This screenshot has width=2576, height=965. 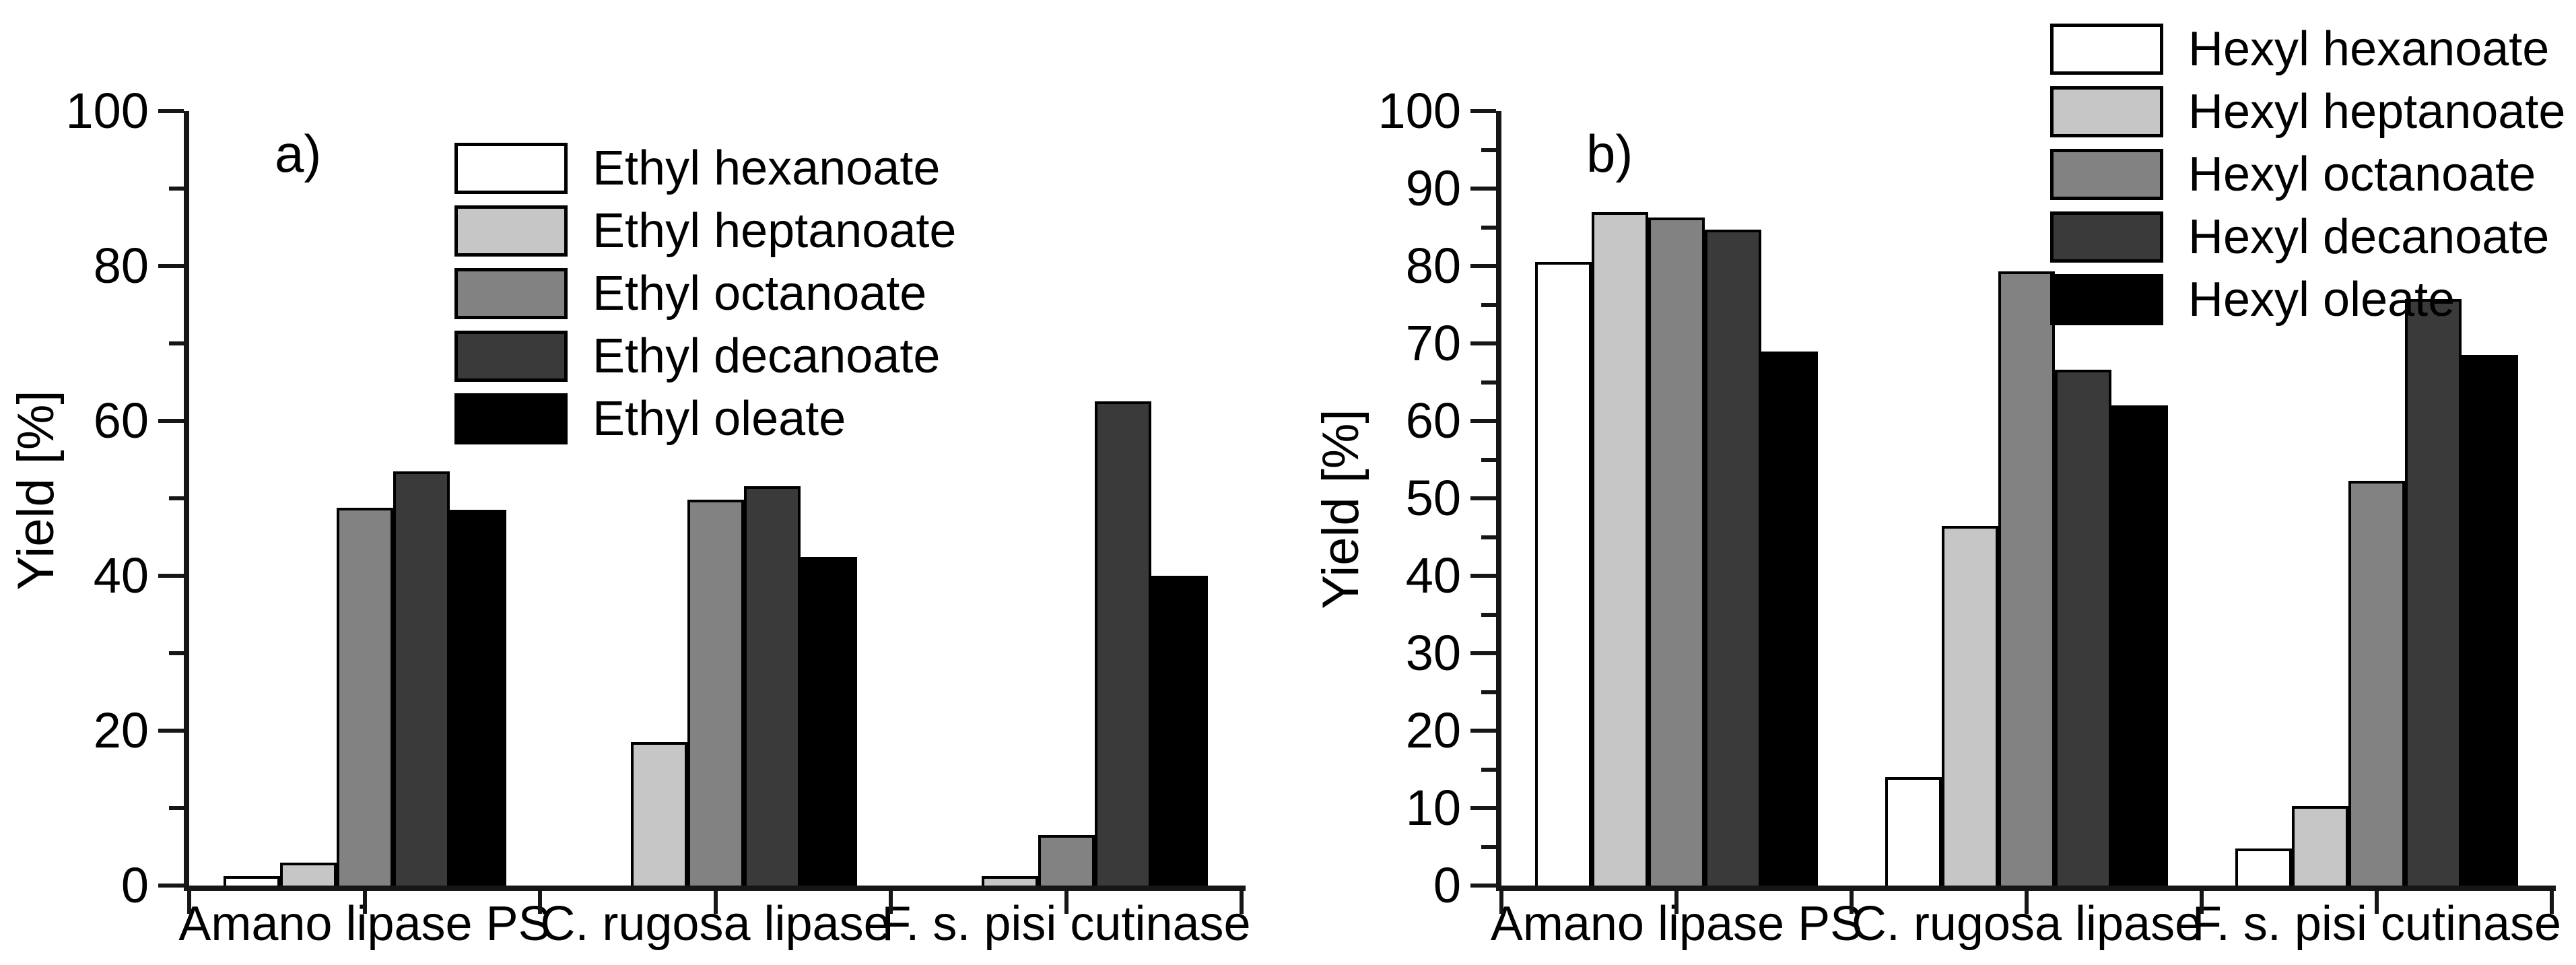 I want to click on y-tick-label: 90, so click(x=1433, y=188).